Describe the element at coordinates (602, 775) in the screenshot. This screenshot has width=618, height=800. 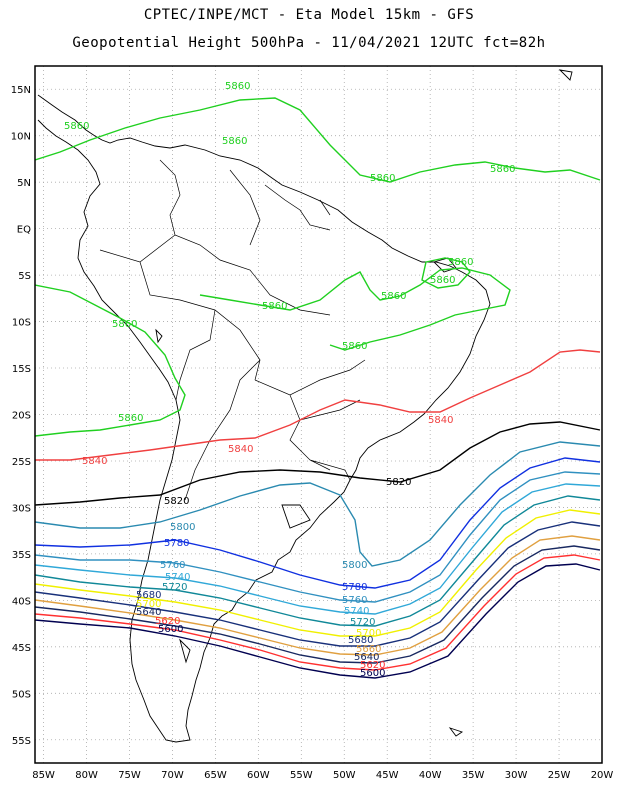
I see `longitude-label: 20W` at that location.